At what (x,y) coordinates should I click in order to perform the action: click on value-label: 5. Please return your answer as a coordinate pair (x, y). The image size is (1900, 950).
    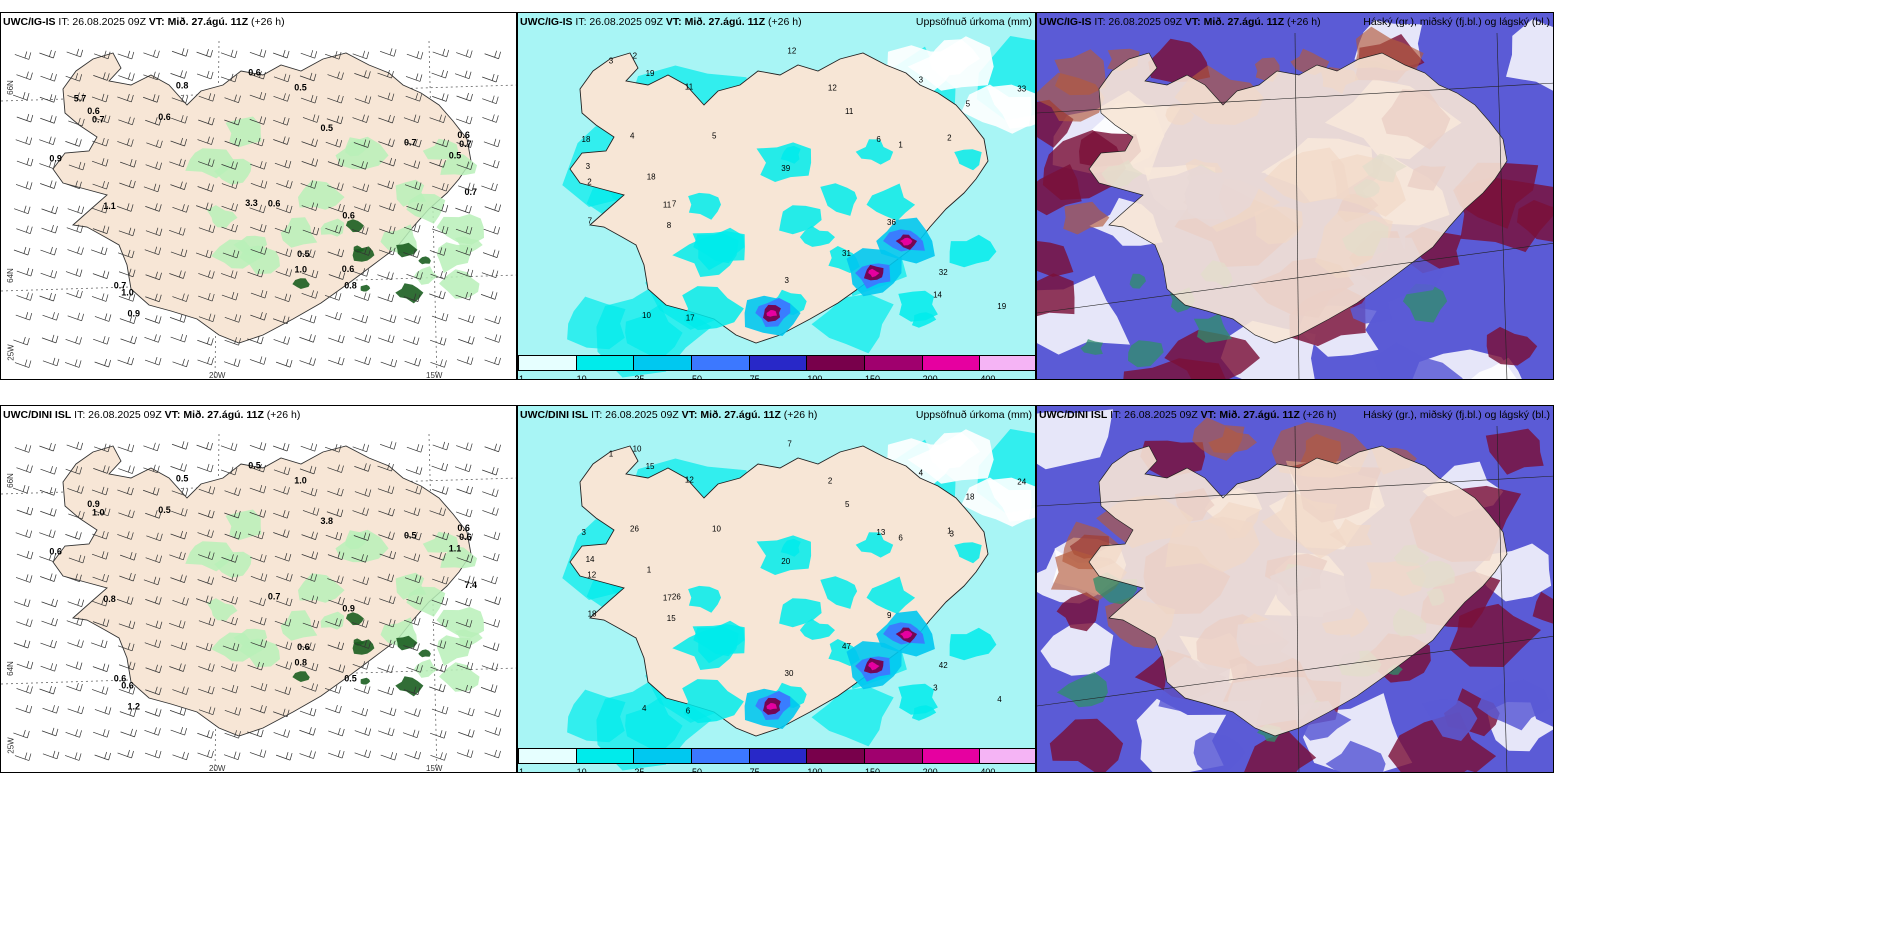
    Looking at the image, I should click on (847, 504).